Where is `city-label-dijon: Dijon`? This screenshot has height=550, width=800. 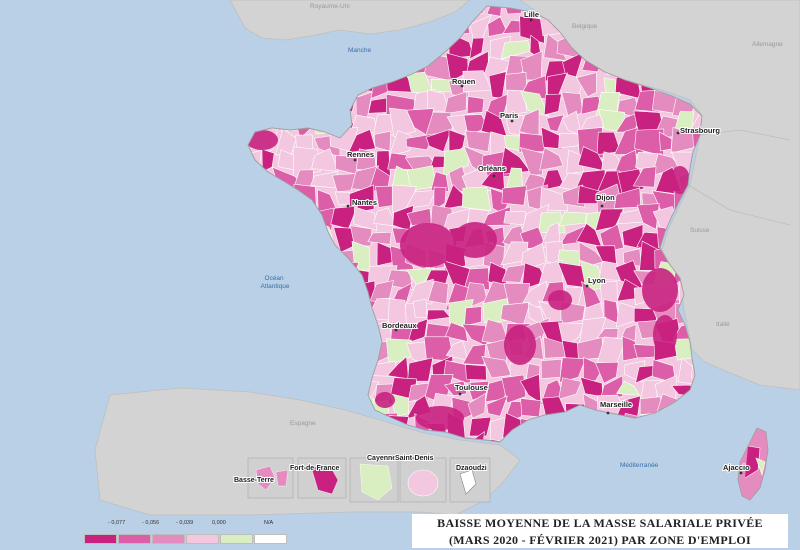
city-label-dijon: Dijon is located at coordinates (605, 197).